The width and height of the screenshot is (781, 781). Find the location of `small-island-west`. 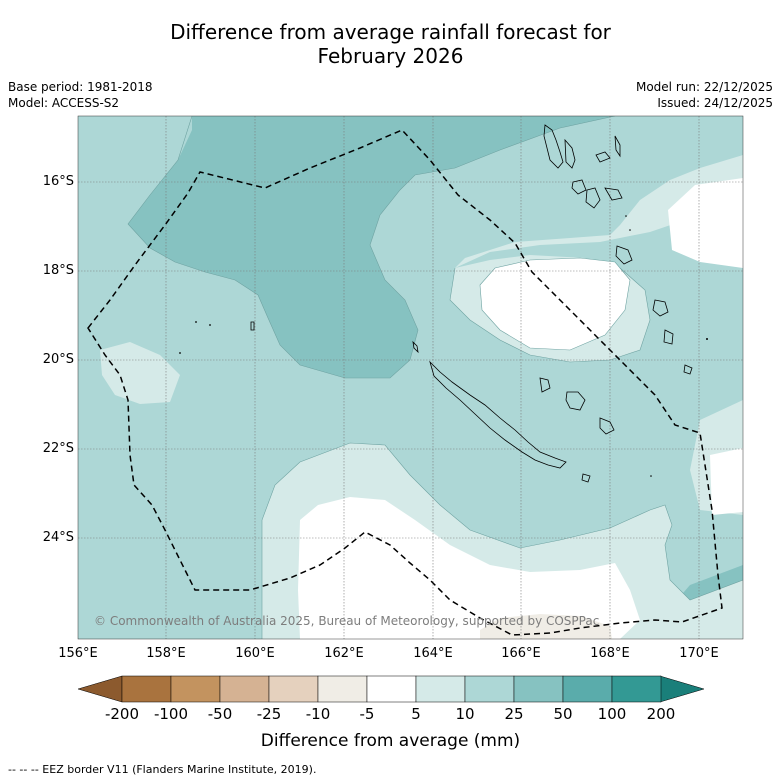

small-island-west is located at coordinates (252, 326).